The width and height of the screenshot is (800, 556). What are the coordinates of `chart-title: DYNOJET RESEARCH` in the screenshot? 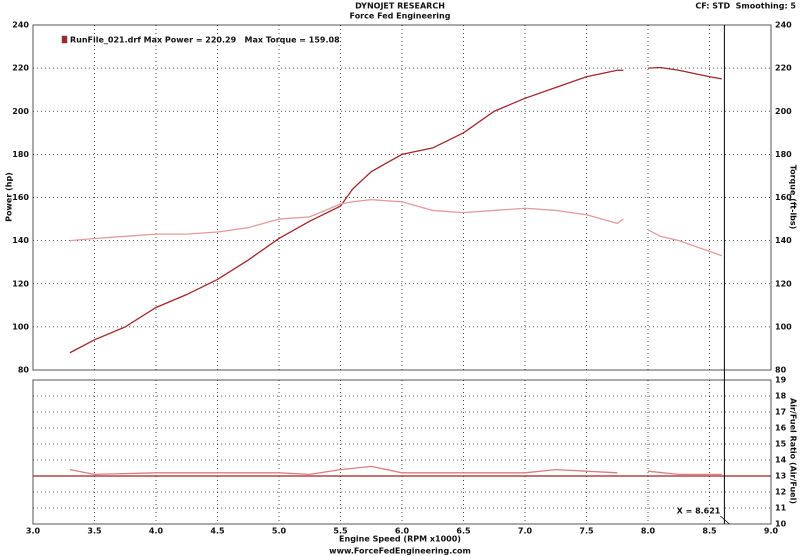 It's located at (400, 6).